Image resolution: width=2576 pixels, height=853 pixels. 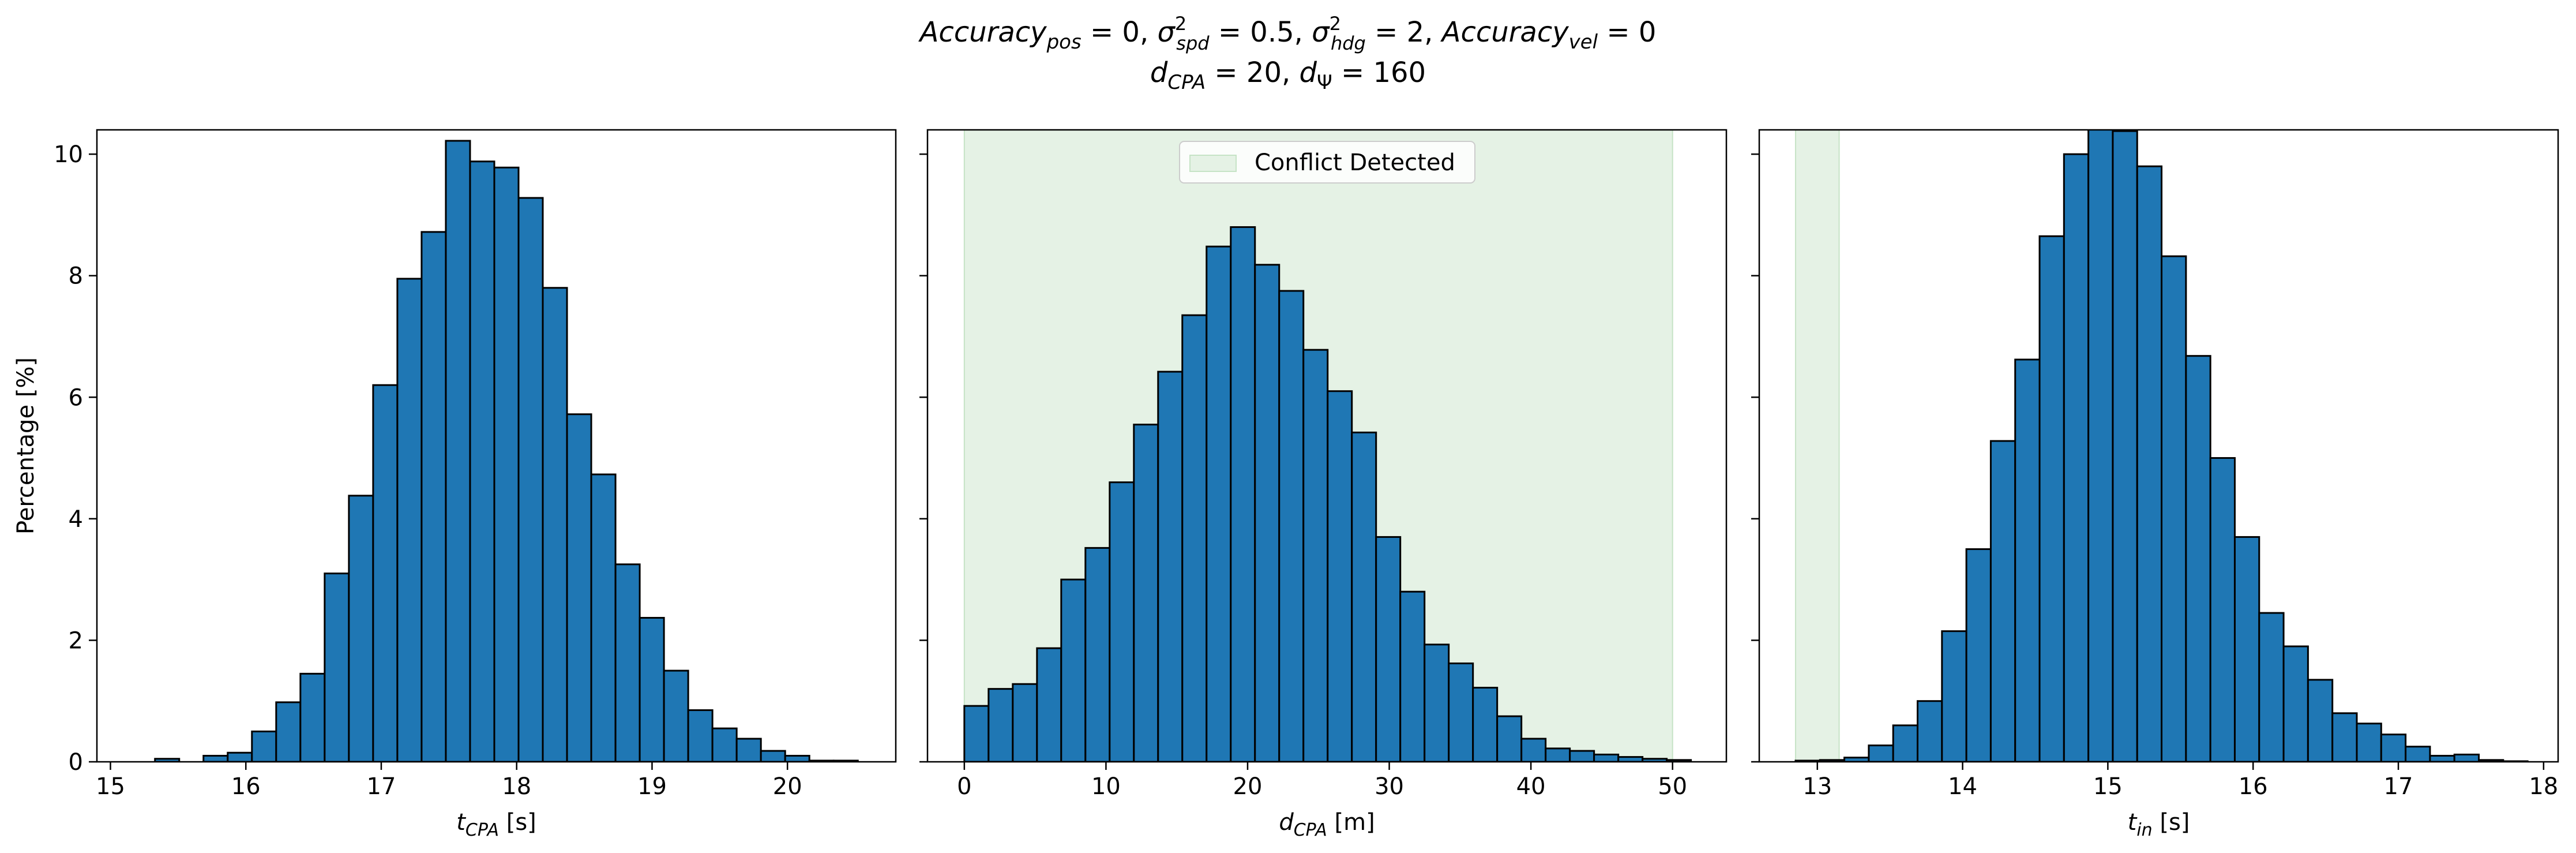 I want to click on x-tick-label: 13, so click(x=1817, y=786).